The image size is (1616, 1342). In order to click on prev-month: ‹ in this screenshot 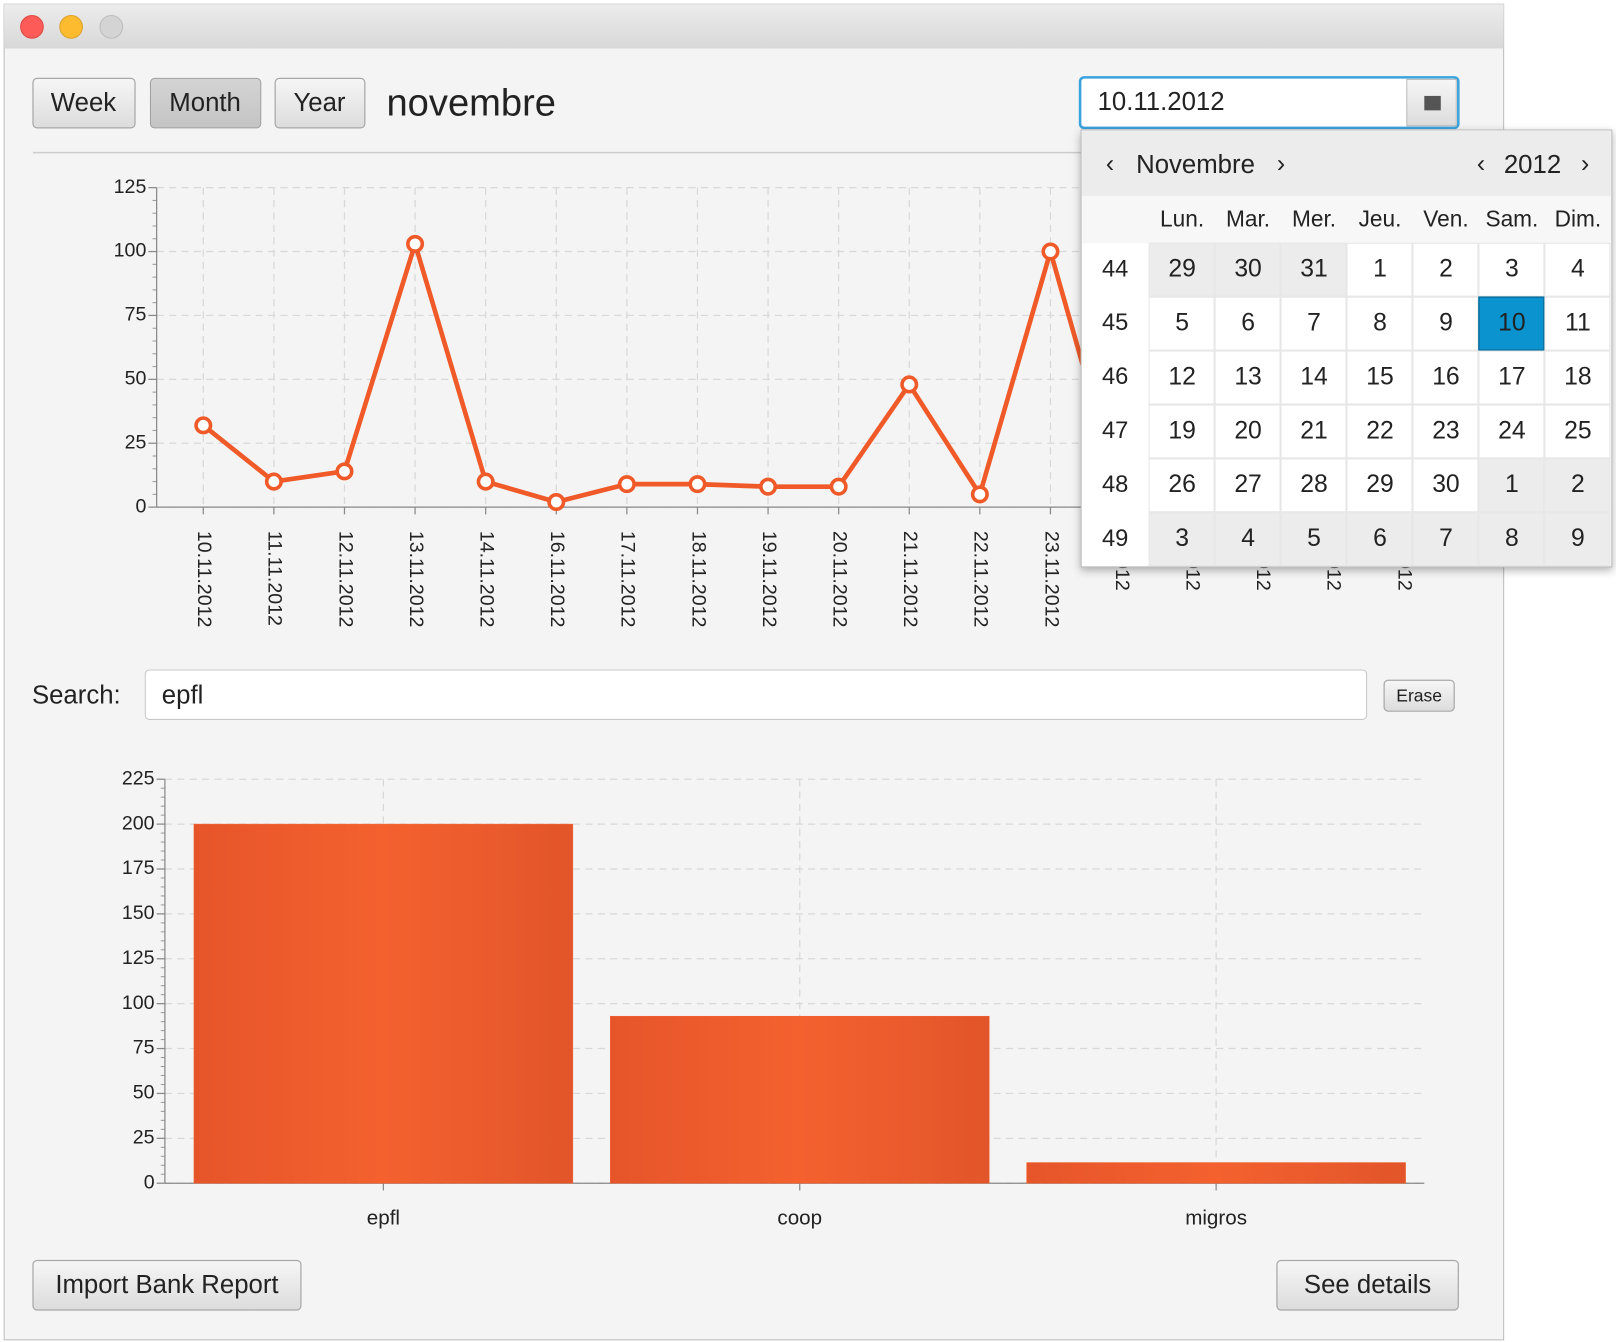, I will do `click(1110, 164)`.